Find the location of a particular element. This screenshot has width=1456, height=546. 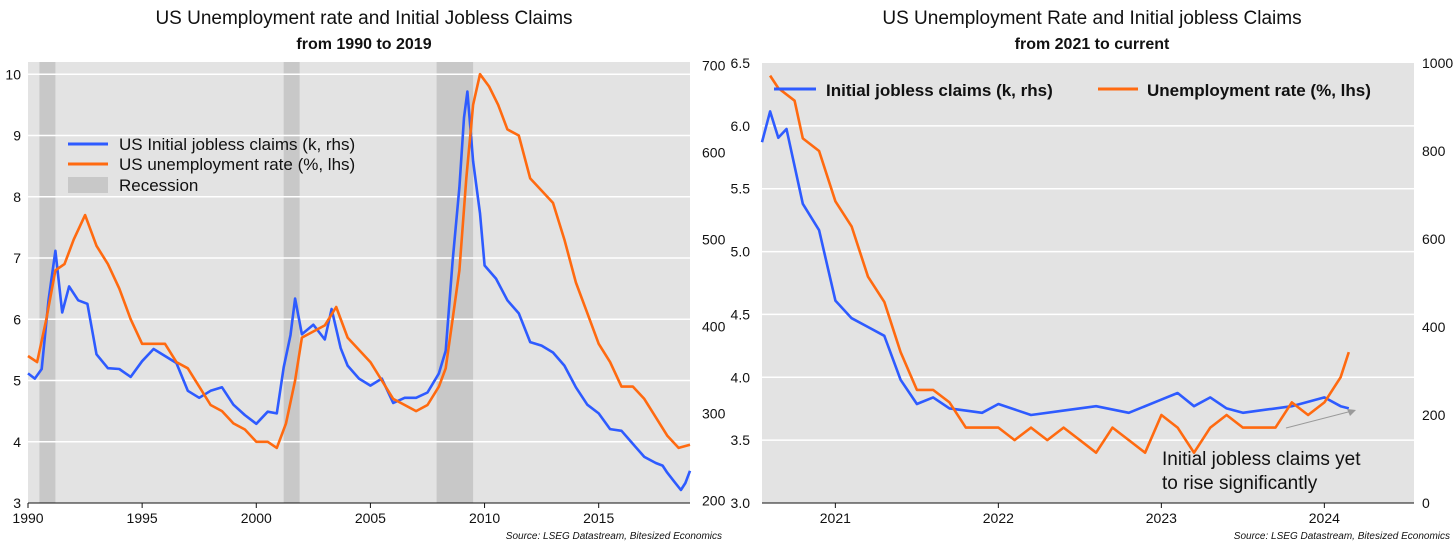

right-left-tick-label: 5.5 is located at coordinates (741, 189).